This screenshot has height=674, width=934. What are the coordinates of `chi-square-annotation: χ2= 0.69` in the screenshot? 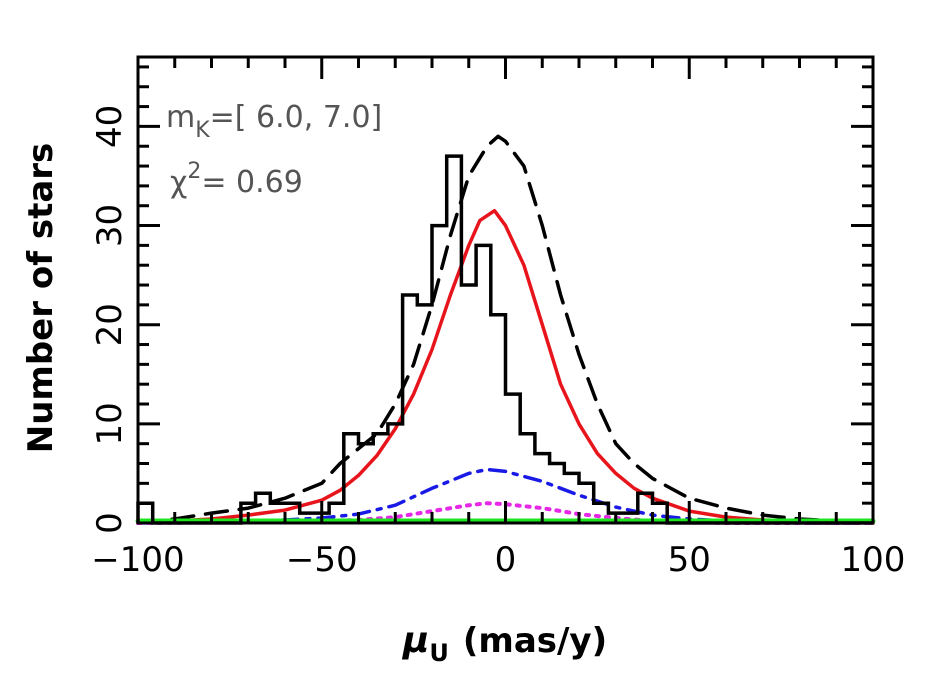 It's located at (236, 179).